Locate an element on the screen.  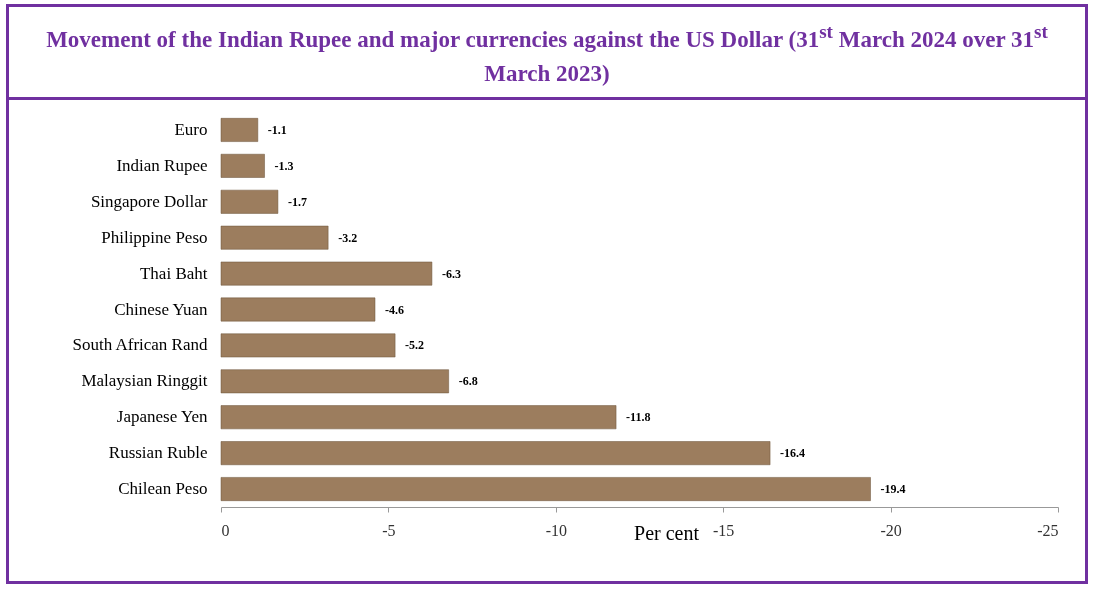
data-label: -1.1 is located at coordinates (277, 129).